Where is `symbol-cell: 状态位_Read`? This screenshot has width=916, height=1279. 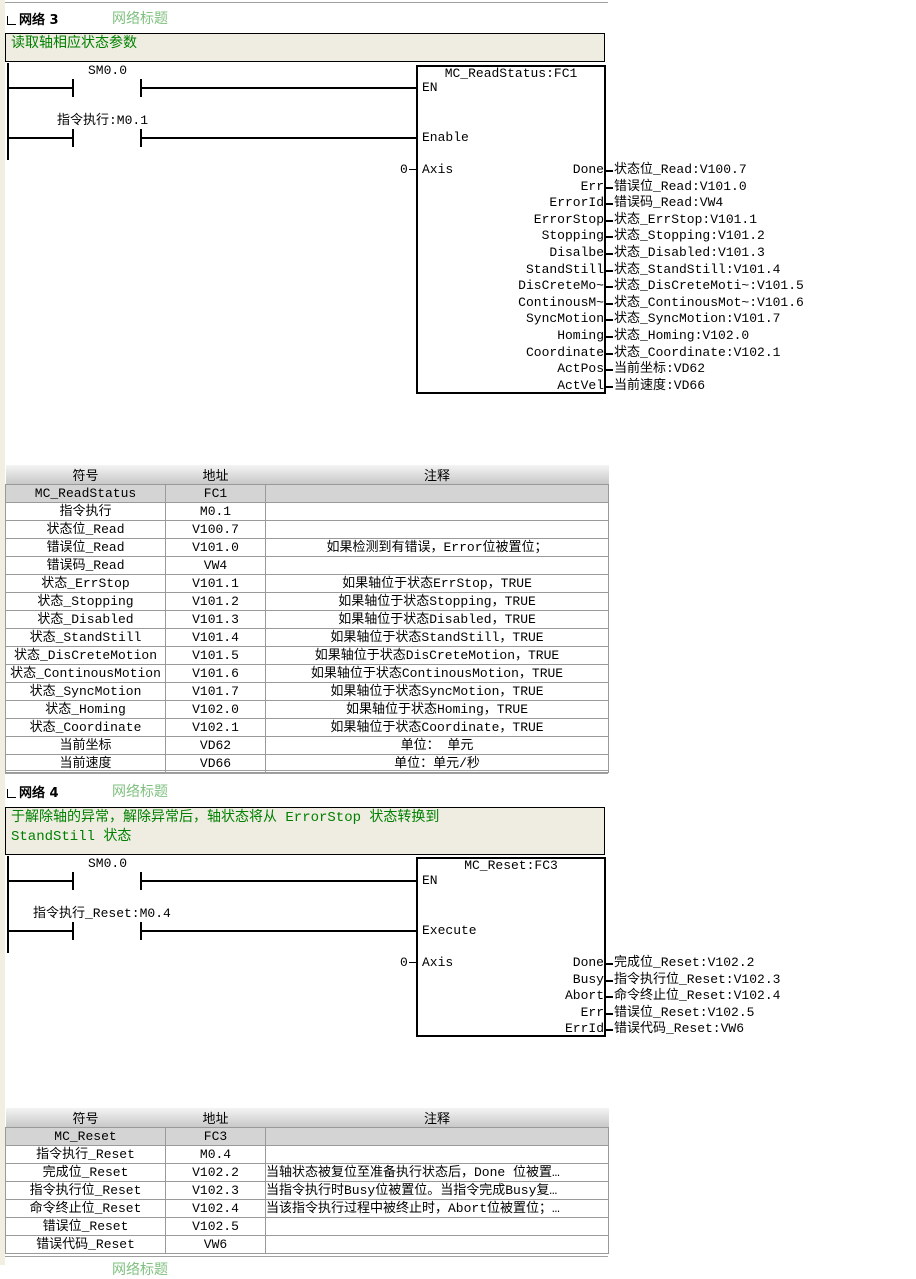
symbol-cell: 状态位_Read is located at coordinates (85, 529).